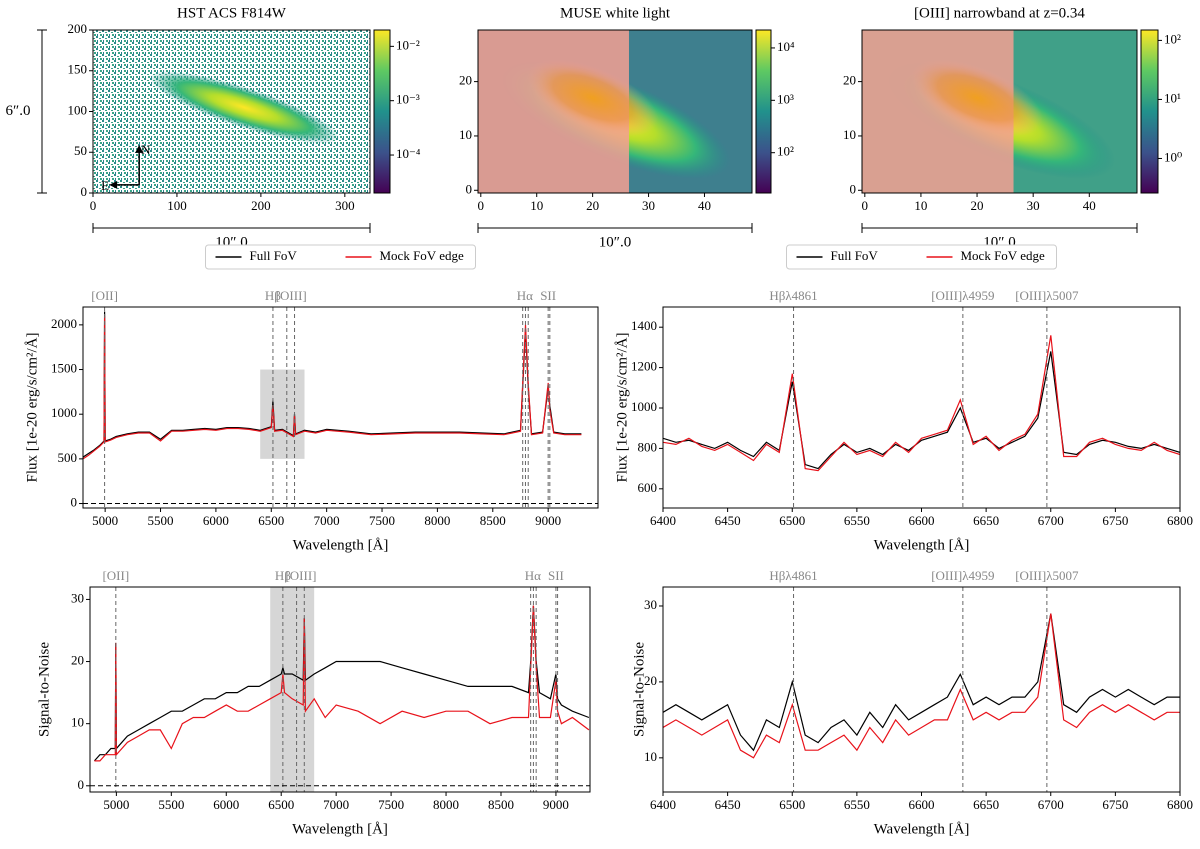 Image resolution: width=1200 pixels, height=849 pixels. Describe the element at coordinates (663, 520) in the screenshot. I see `x-tick-label: 6400` at that location.